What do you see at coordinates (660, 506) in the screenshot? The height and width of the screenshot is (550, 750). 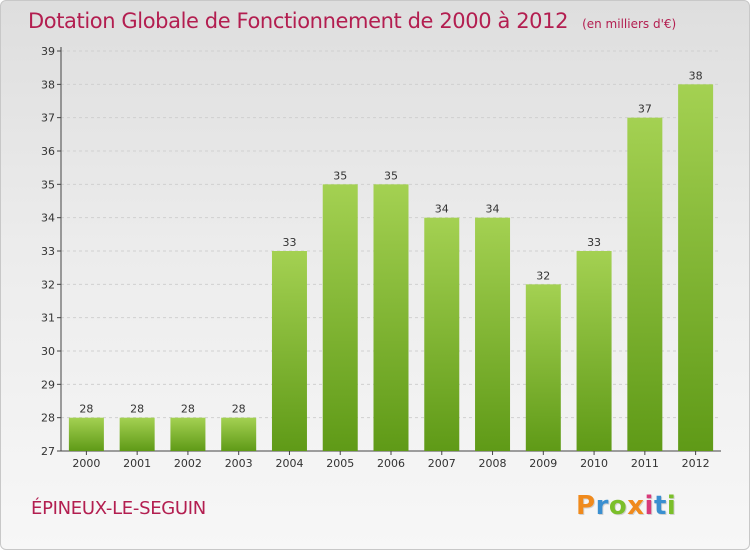 I see `logo-letter: t` at bounding box center [660, 506].